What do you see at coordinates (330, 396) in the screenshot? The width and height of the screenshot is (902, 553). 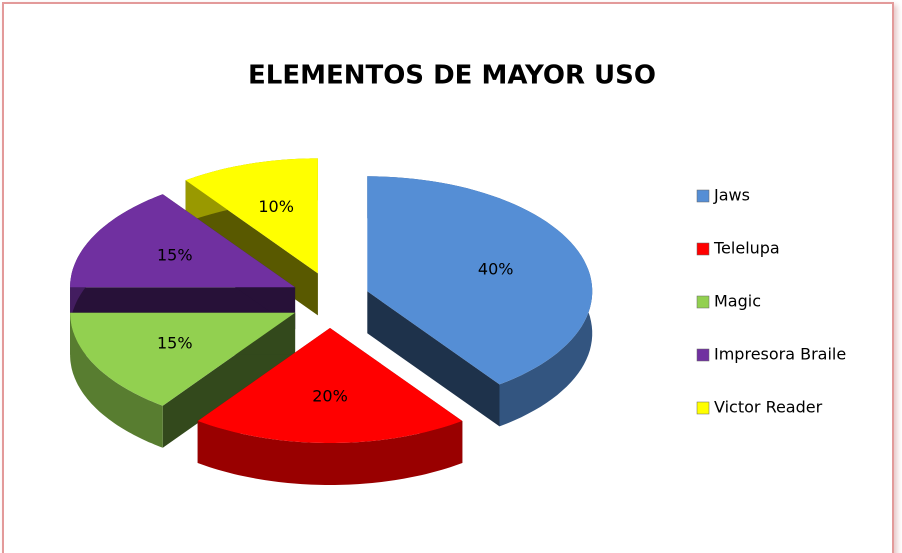 I see `data-label: 20%` at bounding box center [330, 396].